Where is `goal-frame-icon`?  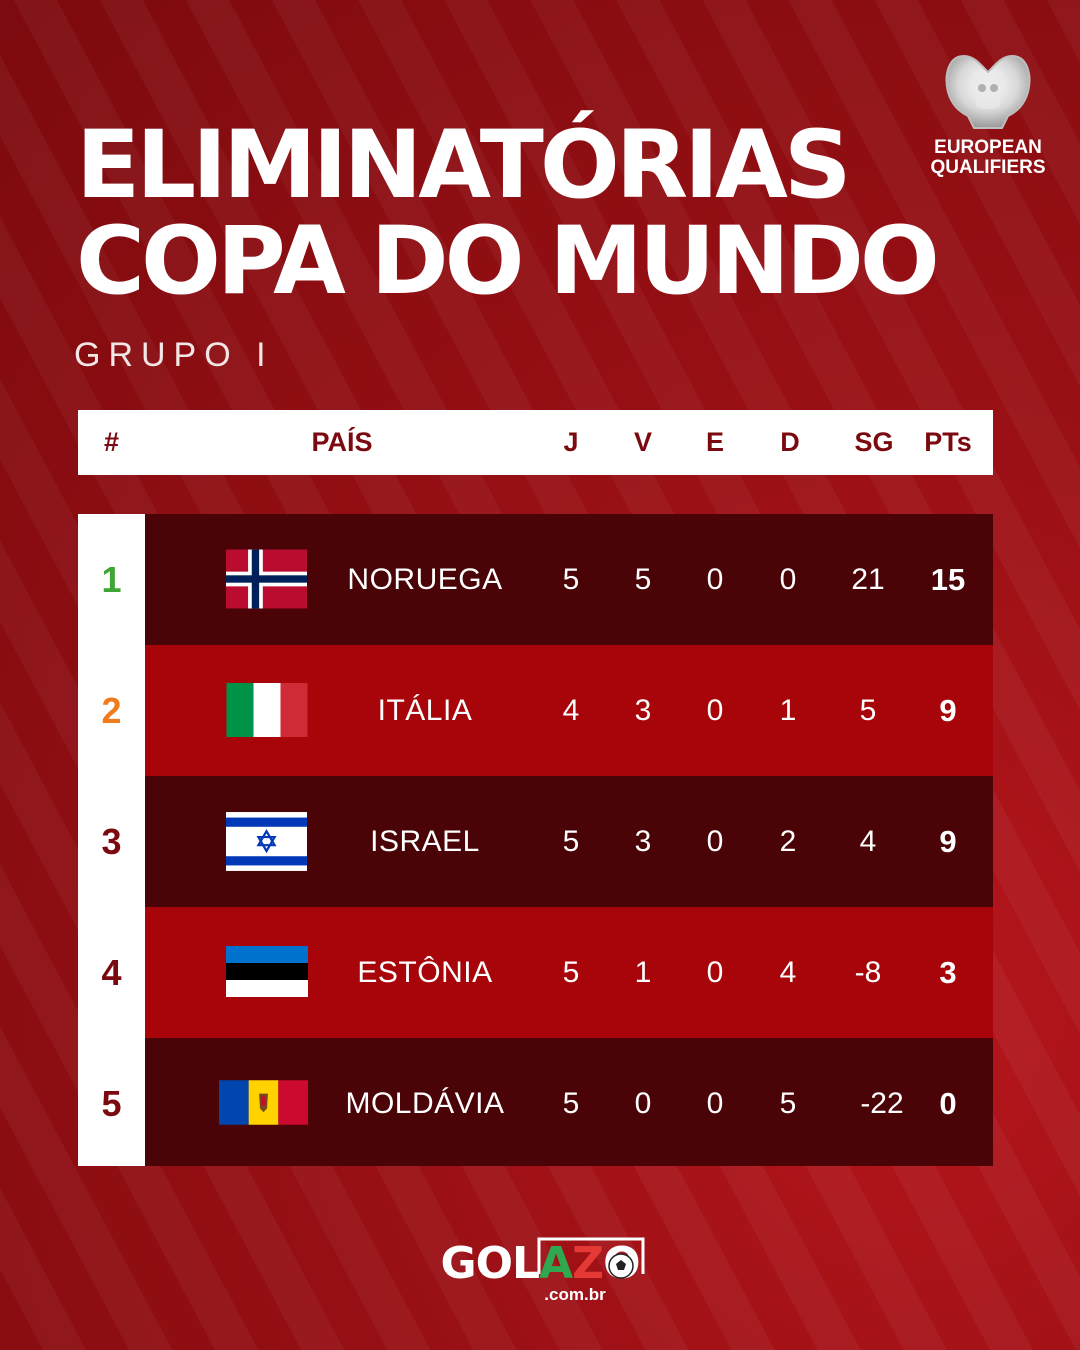
goal-frame-icon is located at coordinates (591, 1255).